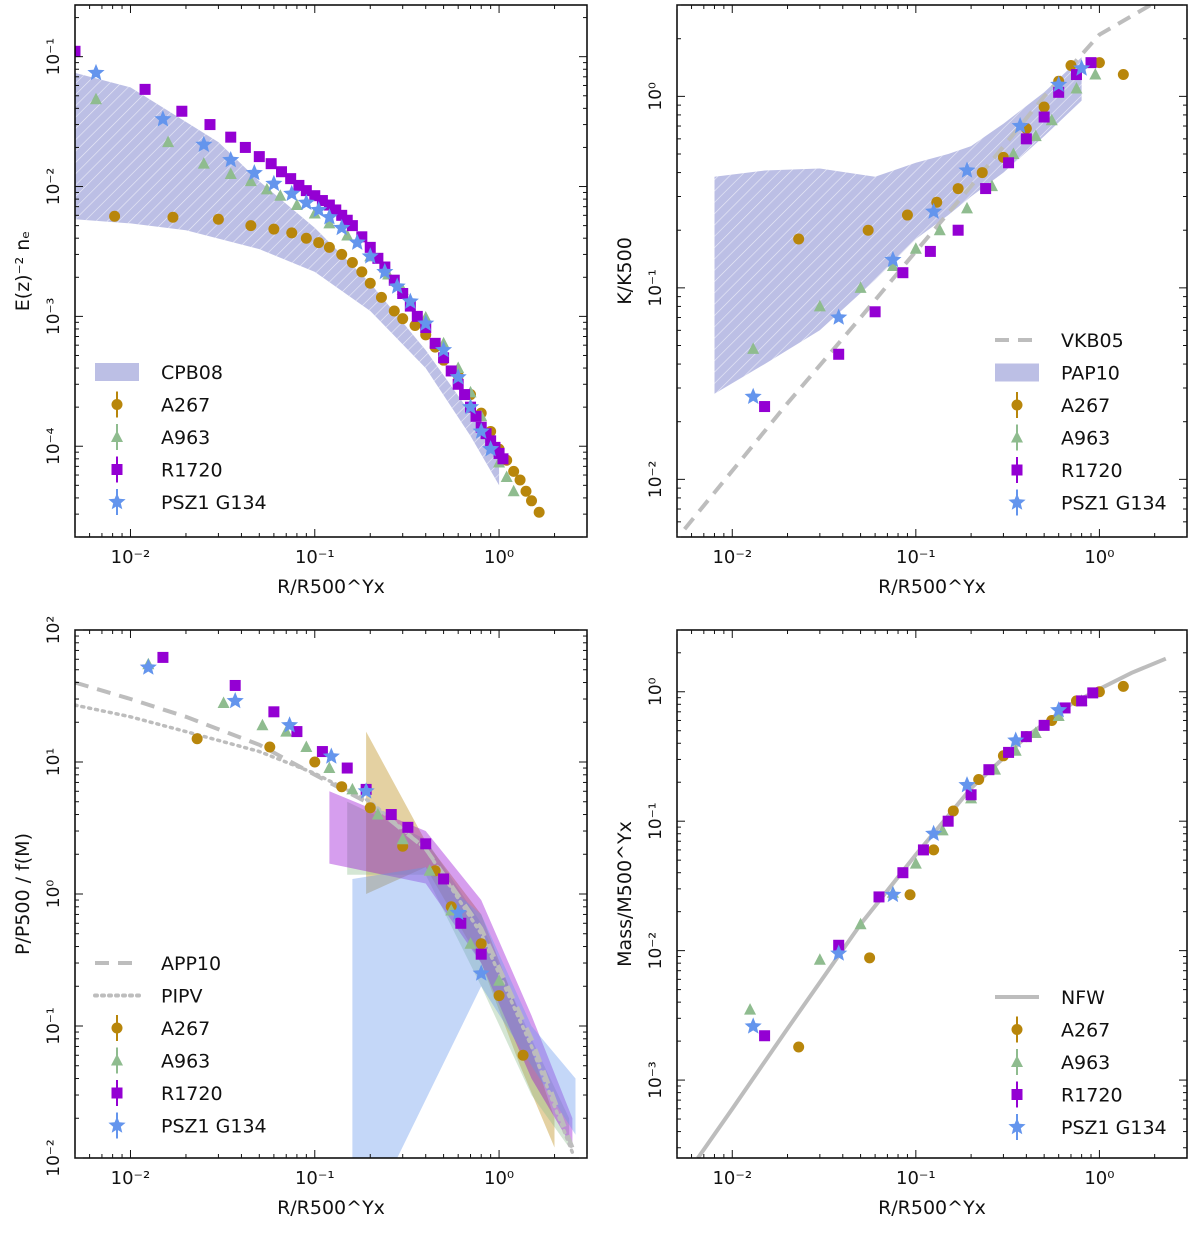 The image size is (1200, 1236). What do you see at coordinates (1092, 341) in the screenshot?
I see `legend-label: VKB05` at bounding box center [1092, 341].